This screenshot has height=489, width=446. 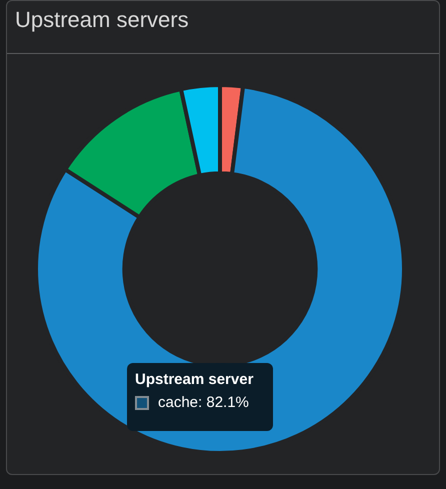 What do you see at coordinates (203, 402) in the screenshot?
I see `legend-label: cache: 82.1%` at bounding box center [203, 402].